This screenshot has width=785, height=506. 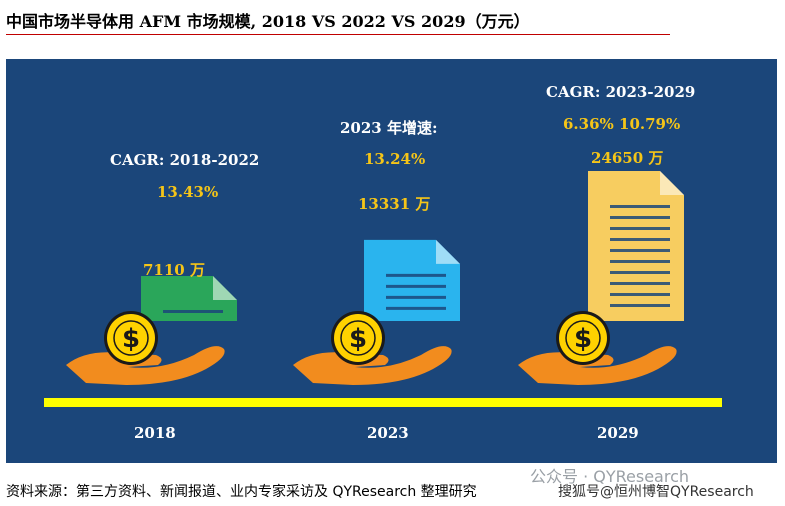 I want to click on baseline-bar, so click(x=383, y=402).